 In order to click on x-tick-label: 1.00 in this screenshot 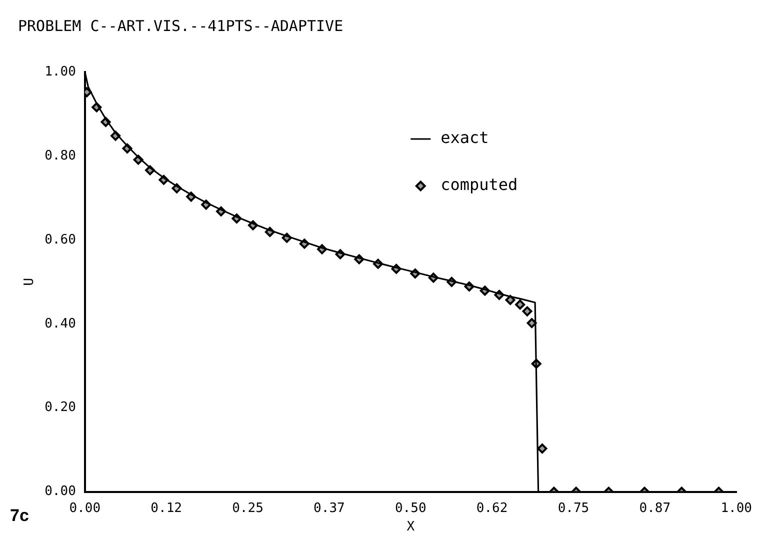, I will do `click(736, 508)`.